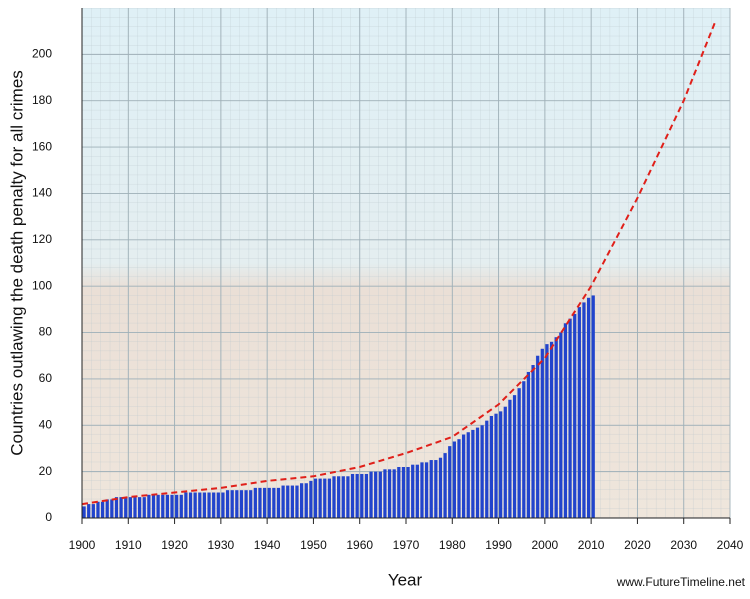 The width and height of the screenshot is (750, 599). What do you see at coordinates (46, 424) in the screenshot?
I see `y-tick-label: 40` at bounding box center [46, 424].